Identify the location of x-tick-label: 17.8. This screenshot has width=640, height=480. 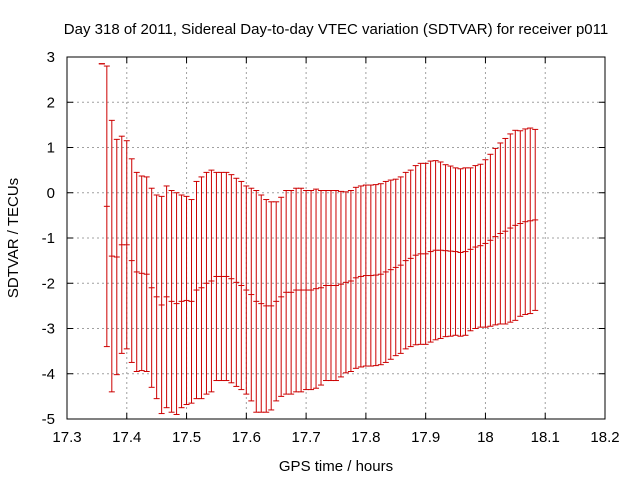
(365, 437).